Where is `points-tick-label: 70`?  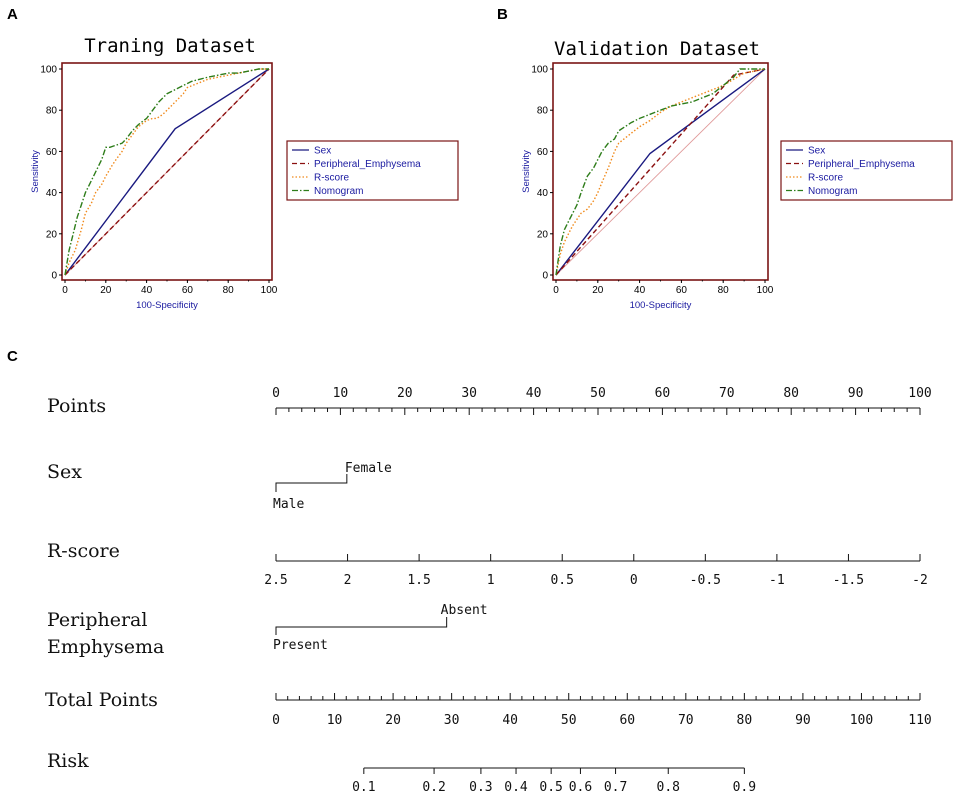
points-tick-label: 70 is located at coordinates (727, 393).